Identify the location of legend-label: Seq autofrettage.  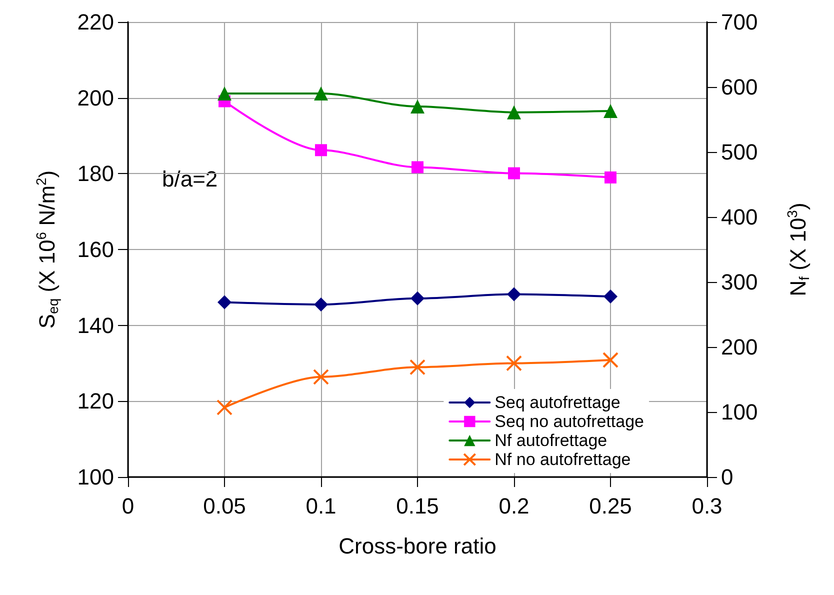
(557, 402).